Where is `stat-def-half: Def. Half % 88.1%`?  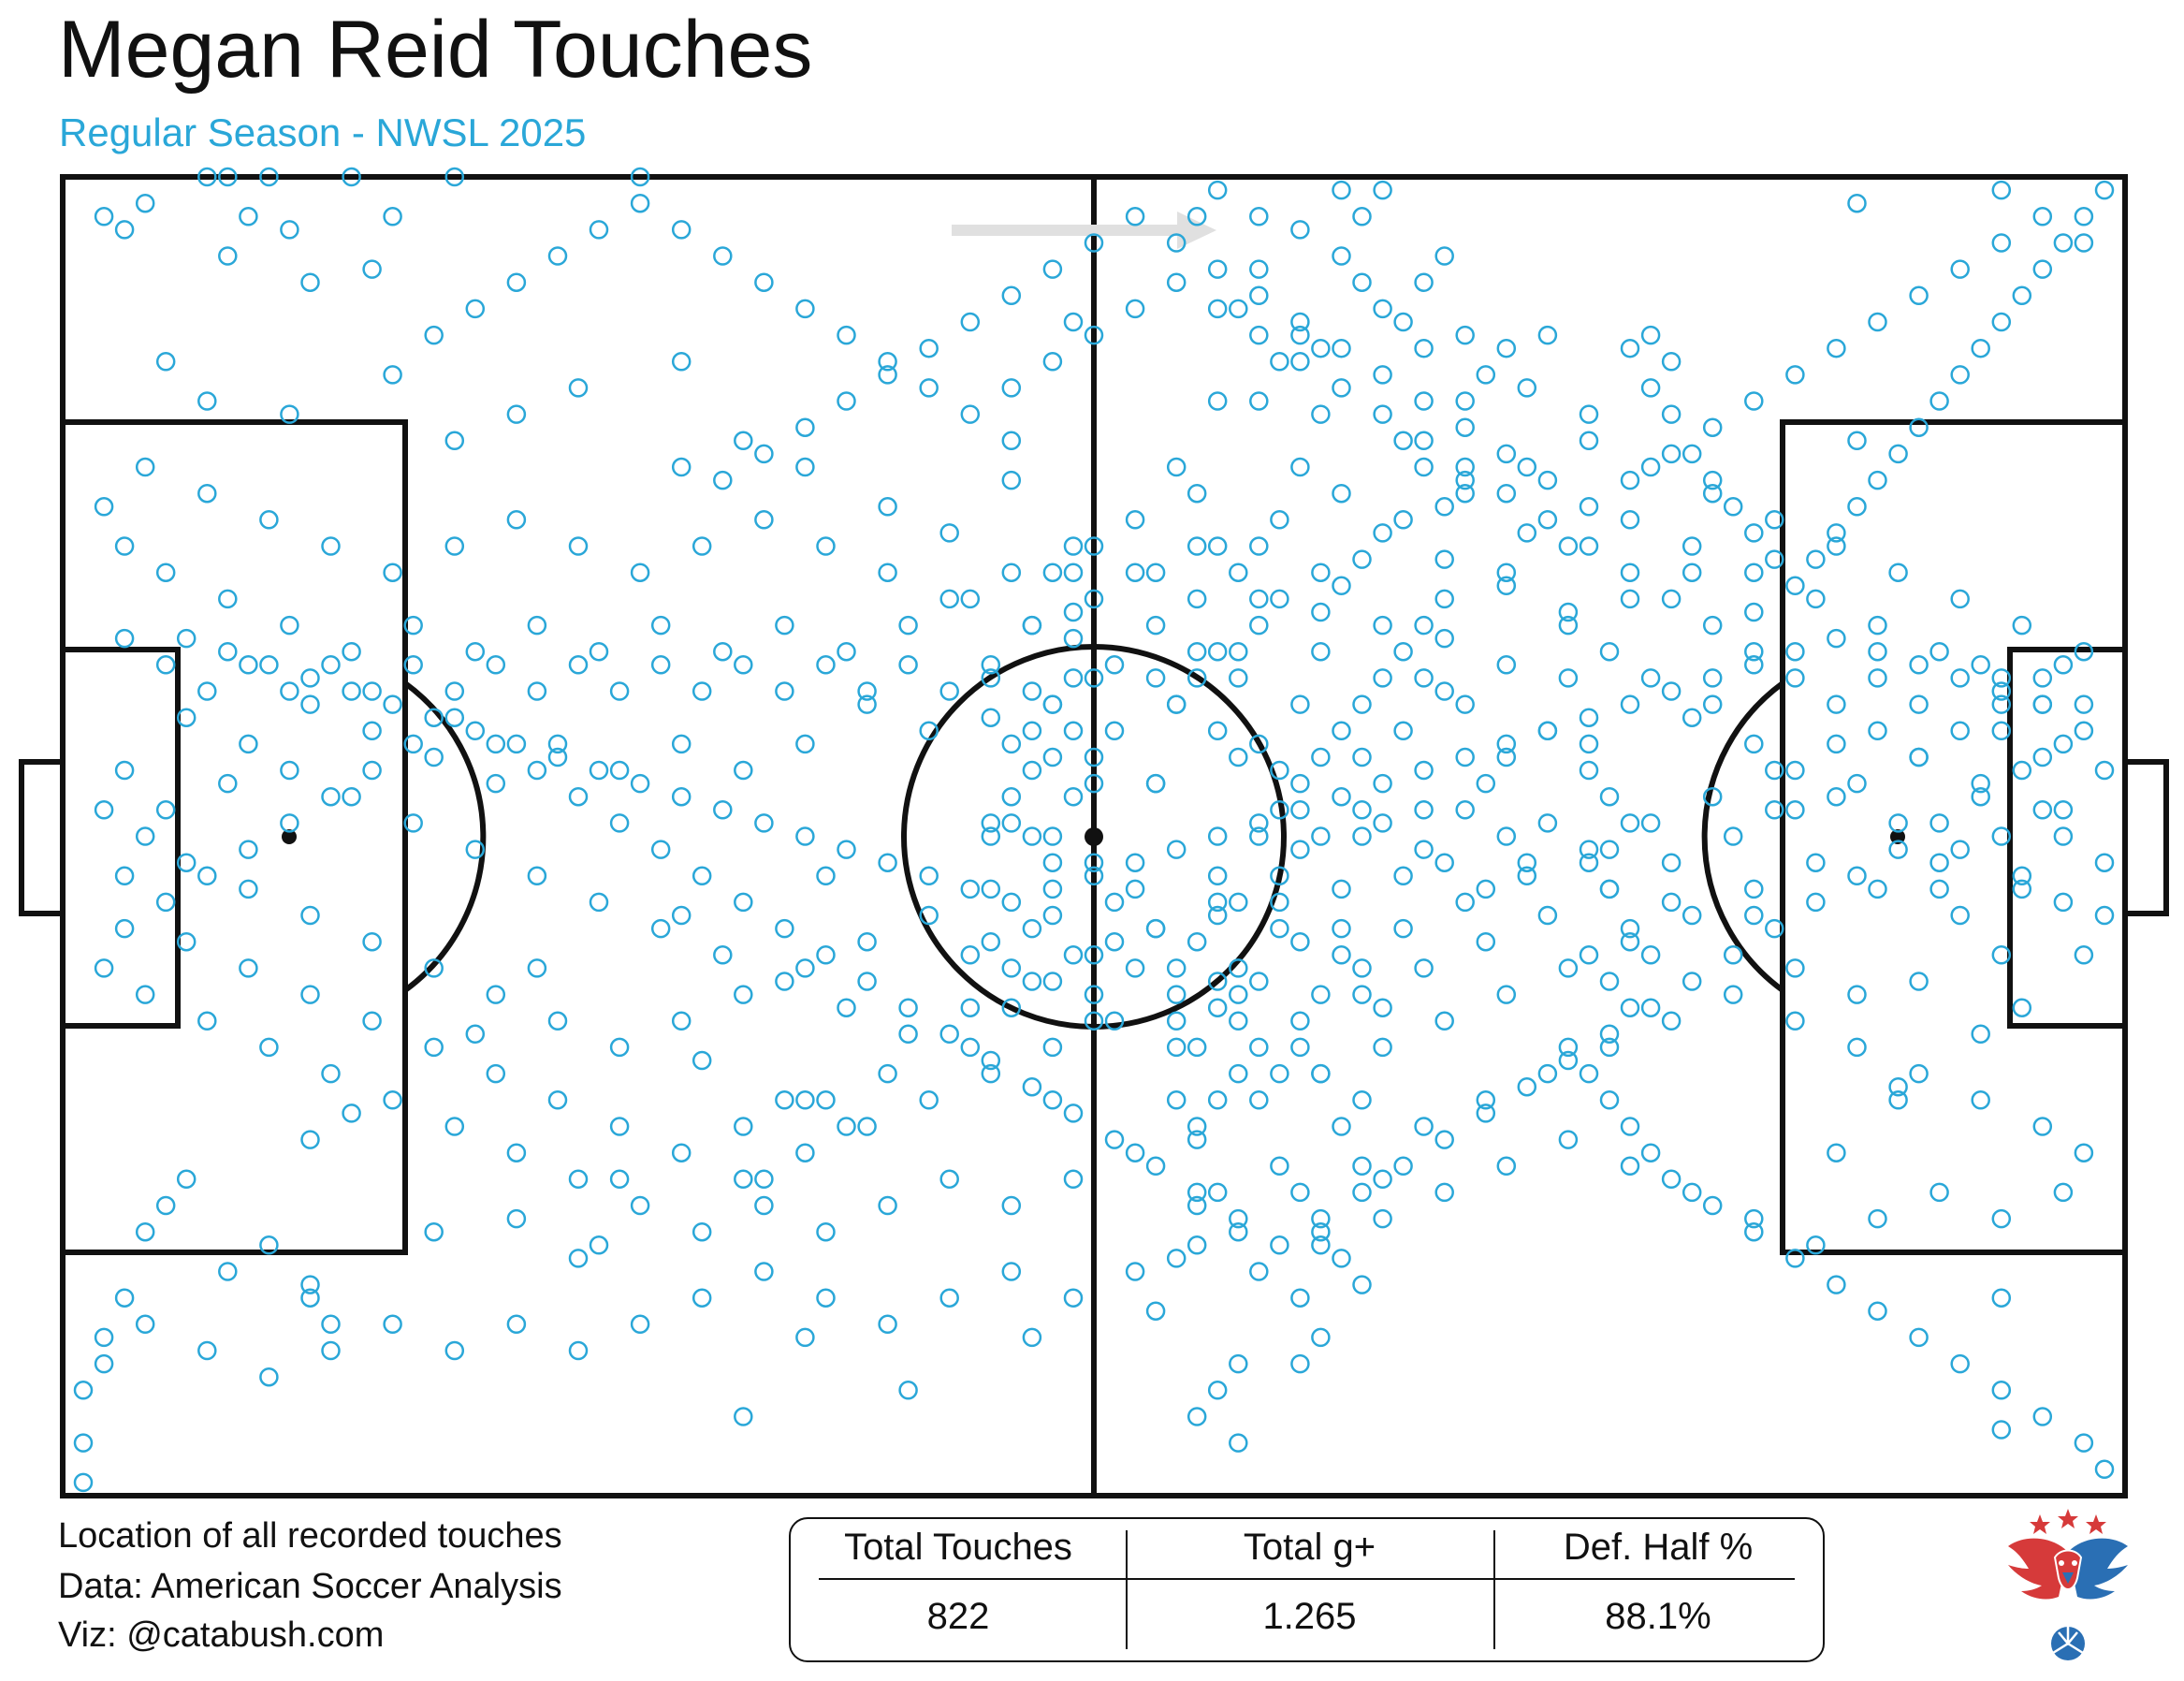 stat-def-half: Def. Half % 88.1% is located at coordinates (1658, 1589).